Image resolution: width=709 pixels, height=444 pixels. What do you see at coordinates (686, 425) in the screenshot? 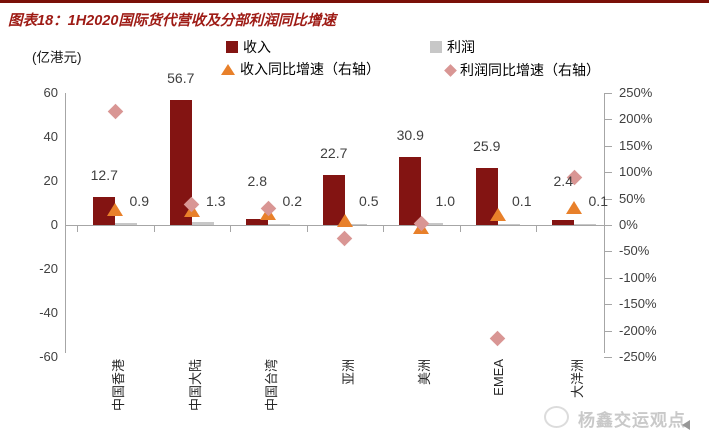
I see `watermark-arrow-left-icon` at bounding box center [686, 425].